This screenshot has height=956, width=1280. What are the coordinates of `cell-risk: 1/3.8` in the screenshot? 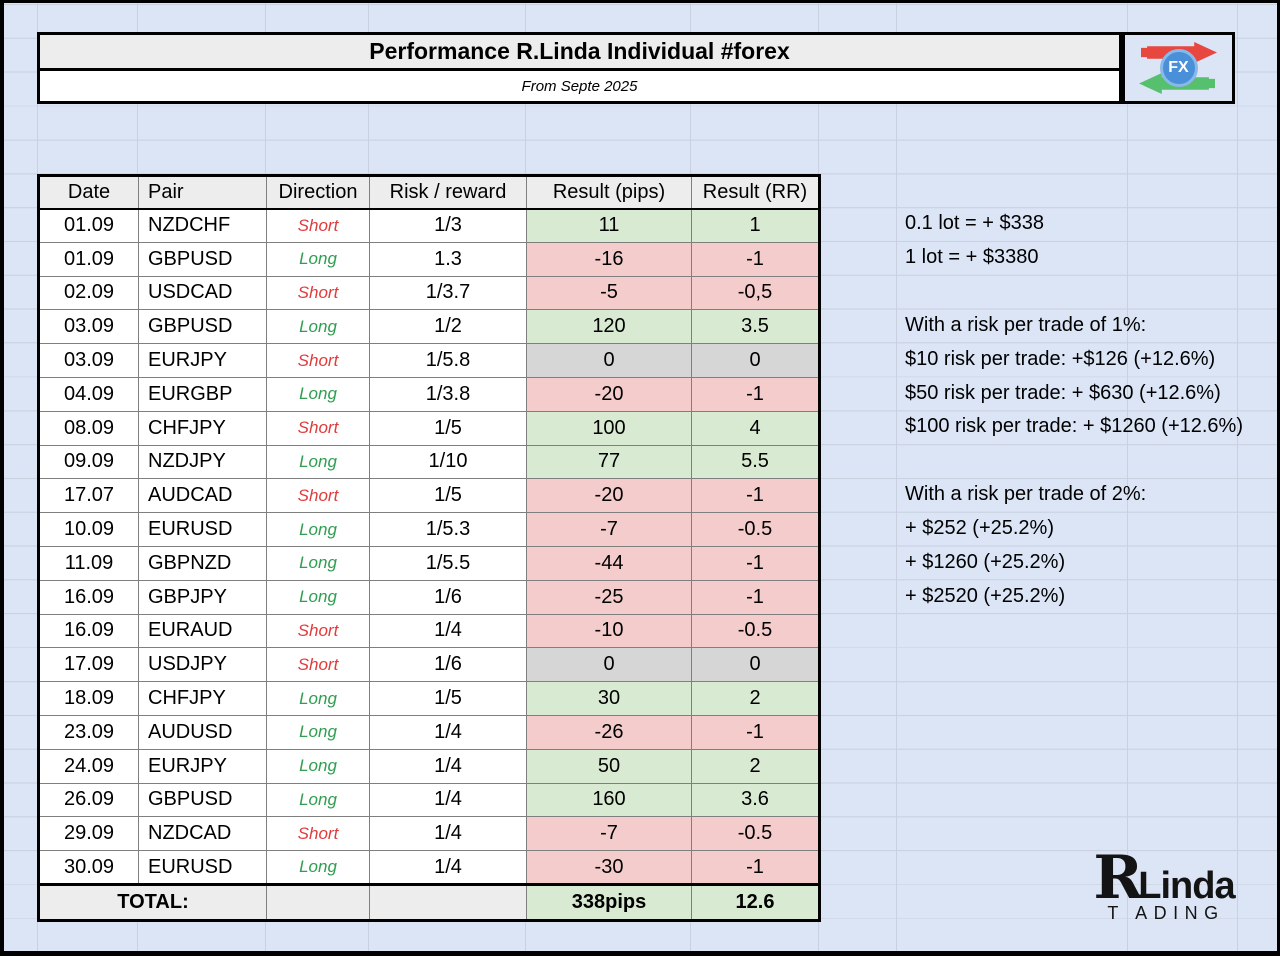 It's located at (448, 394).